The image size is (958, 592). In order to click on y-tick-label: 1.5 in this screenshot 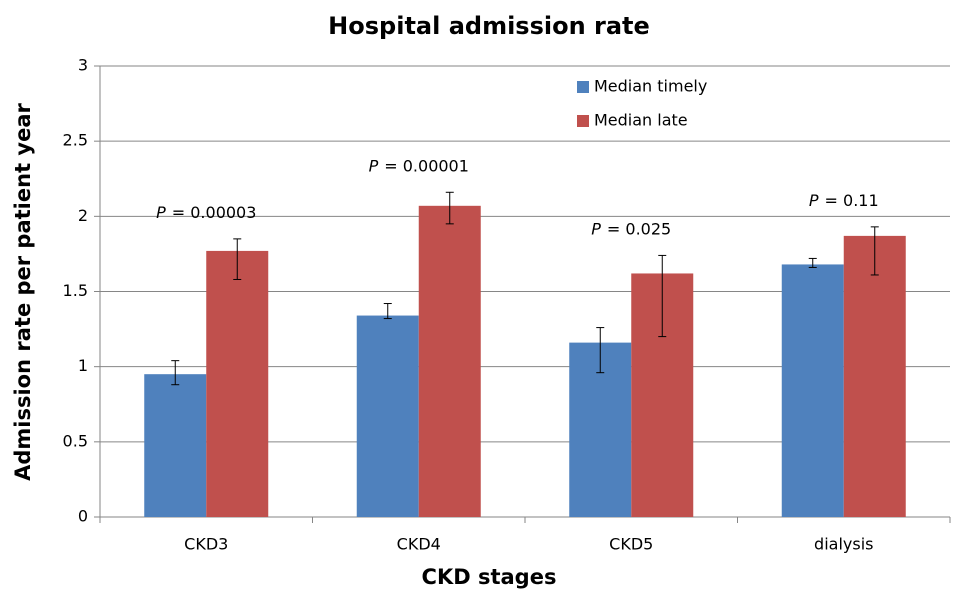, I will do `click(75, 290)`.